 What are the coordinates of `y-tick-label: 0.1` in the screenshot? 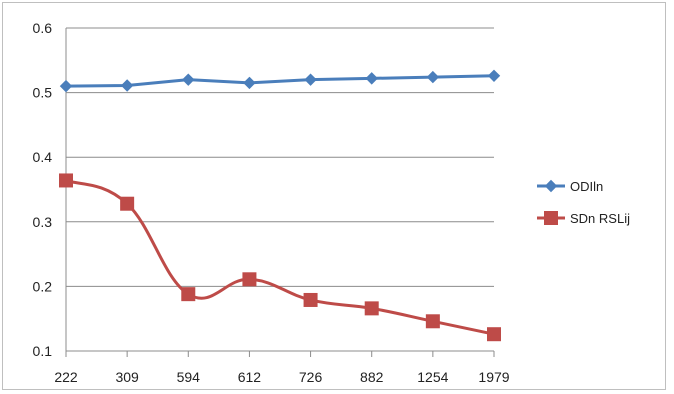 It's located at (43, 351).